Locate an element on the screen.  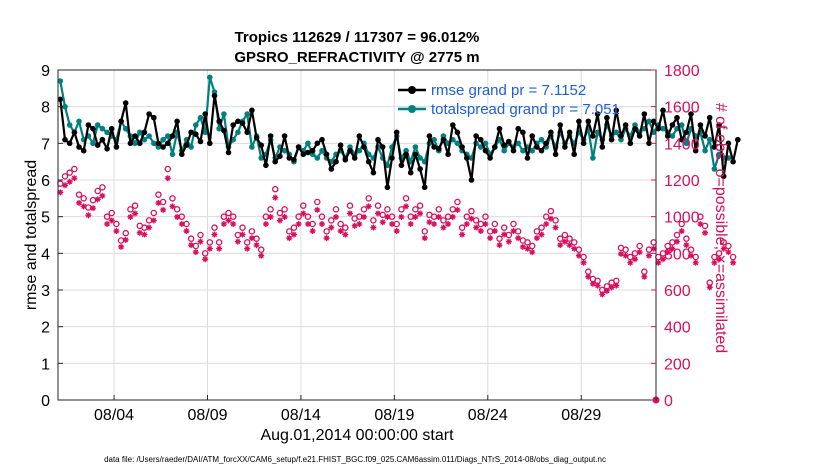
chart-title: Tropics 112629 / 117307 = 96.012% is located at coordinates (357, 37).